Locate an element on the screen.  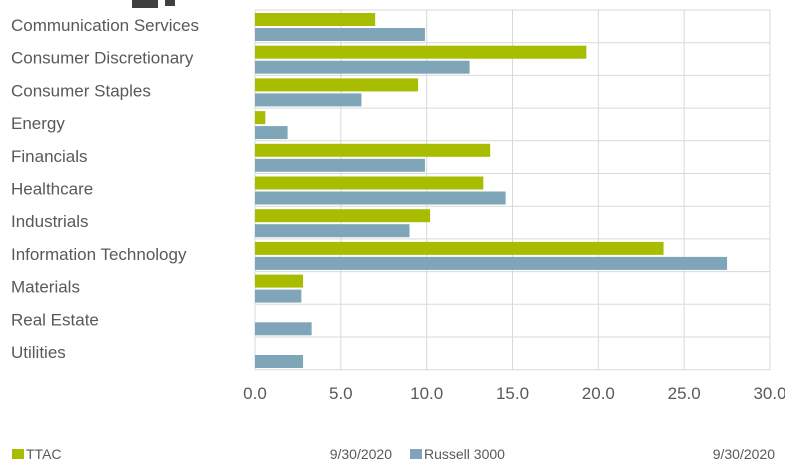
title-fragment is located at coordinates (153, 4).